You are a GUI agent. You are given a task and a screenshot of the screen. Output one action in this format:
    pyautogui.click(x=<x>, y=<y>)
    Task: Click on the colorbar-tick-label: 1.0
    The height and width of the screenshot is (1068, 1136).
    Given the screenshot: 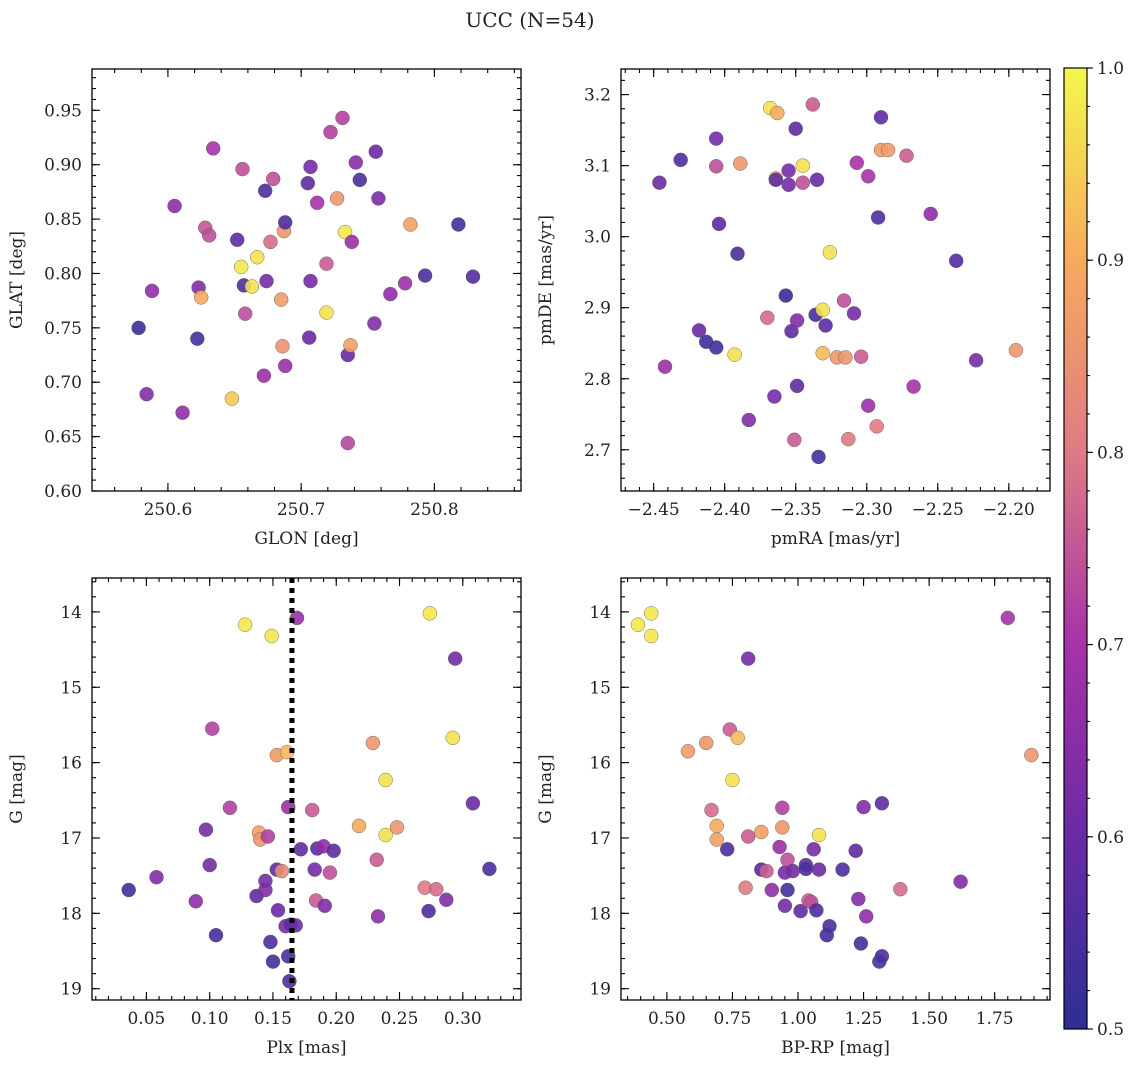 What is the action you would take?
    pyautogui.click(x=1110, y=69)
    